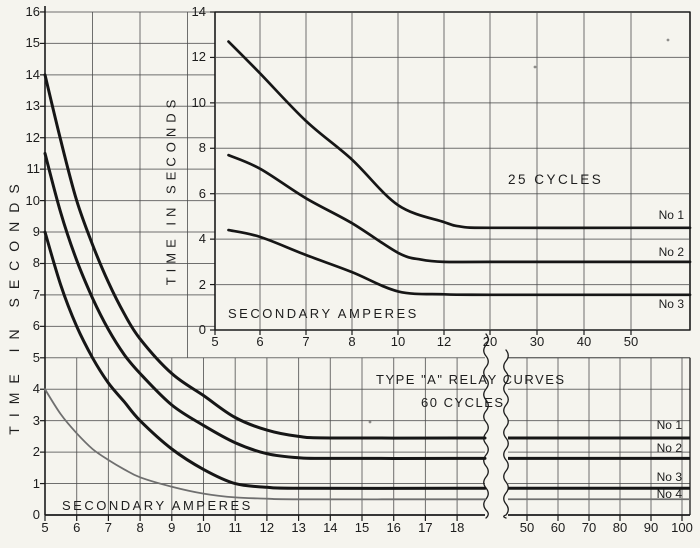 This screenshot has width=700, height=548. Describe the element at coordinates (527, 527) in the screenshot. I see `main-x-tick-label: 50` at that location.